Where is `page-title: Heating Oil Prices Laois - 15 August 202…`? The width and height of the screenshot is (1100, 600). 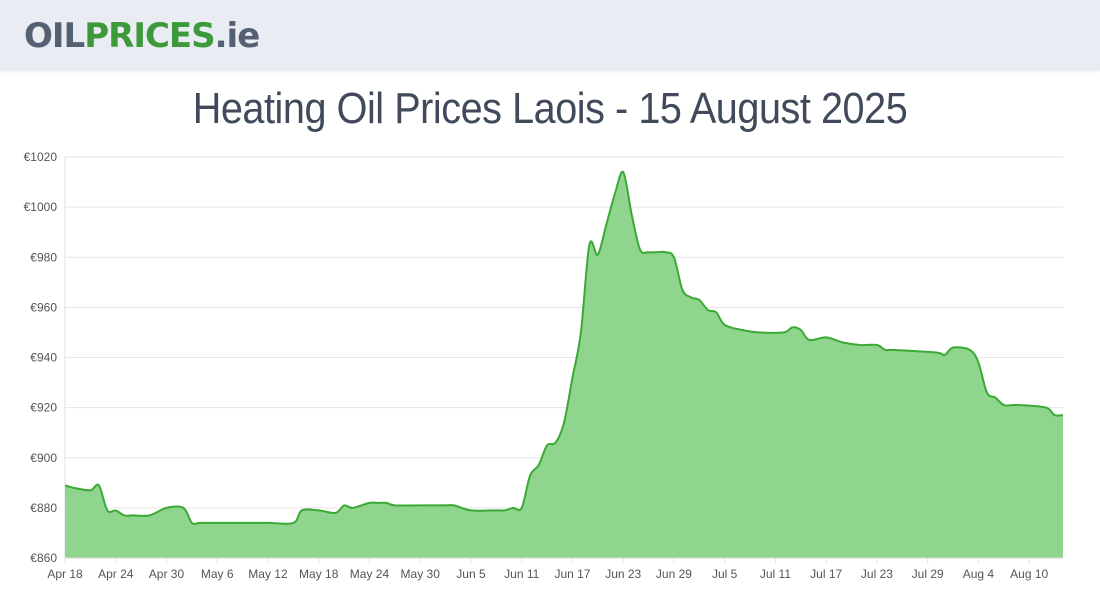
page-title: Heating Oil Prices Laois - 15 August 202… is located at coordinates (550, 108).